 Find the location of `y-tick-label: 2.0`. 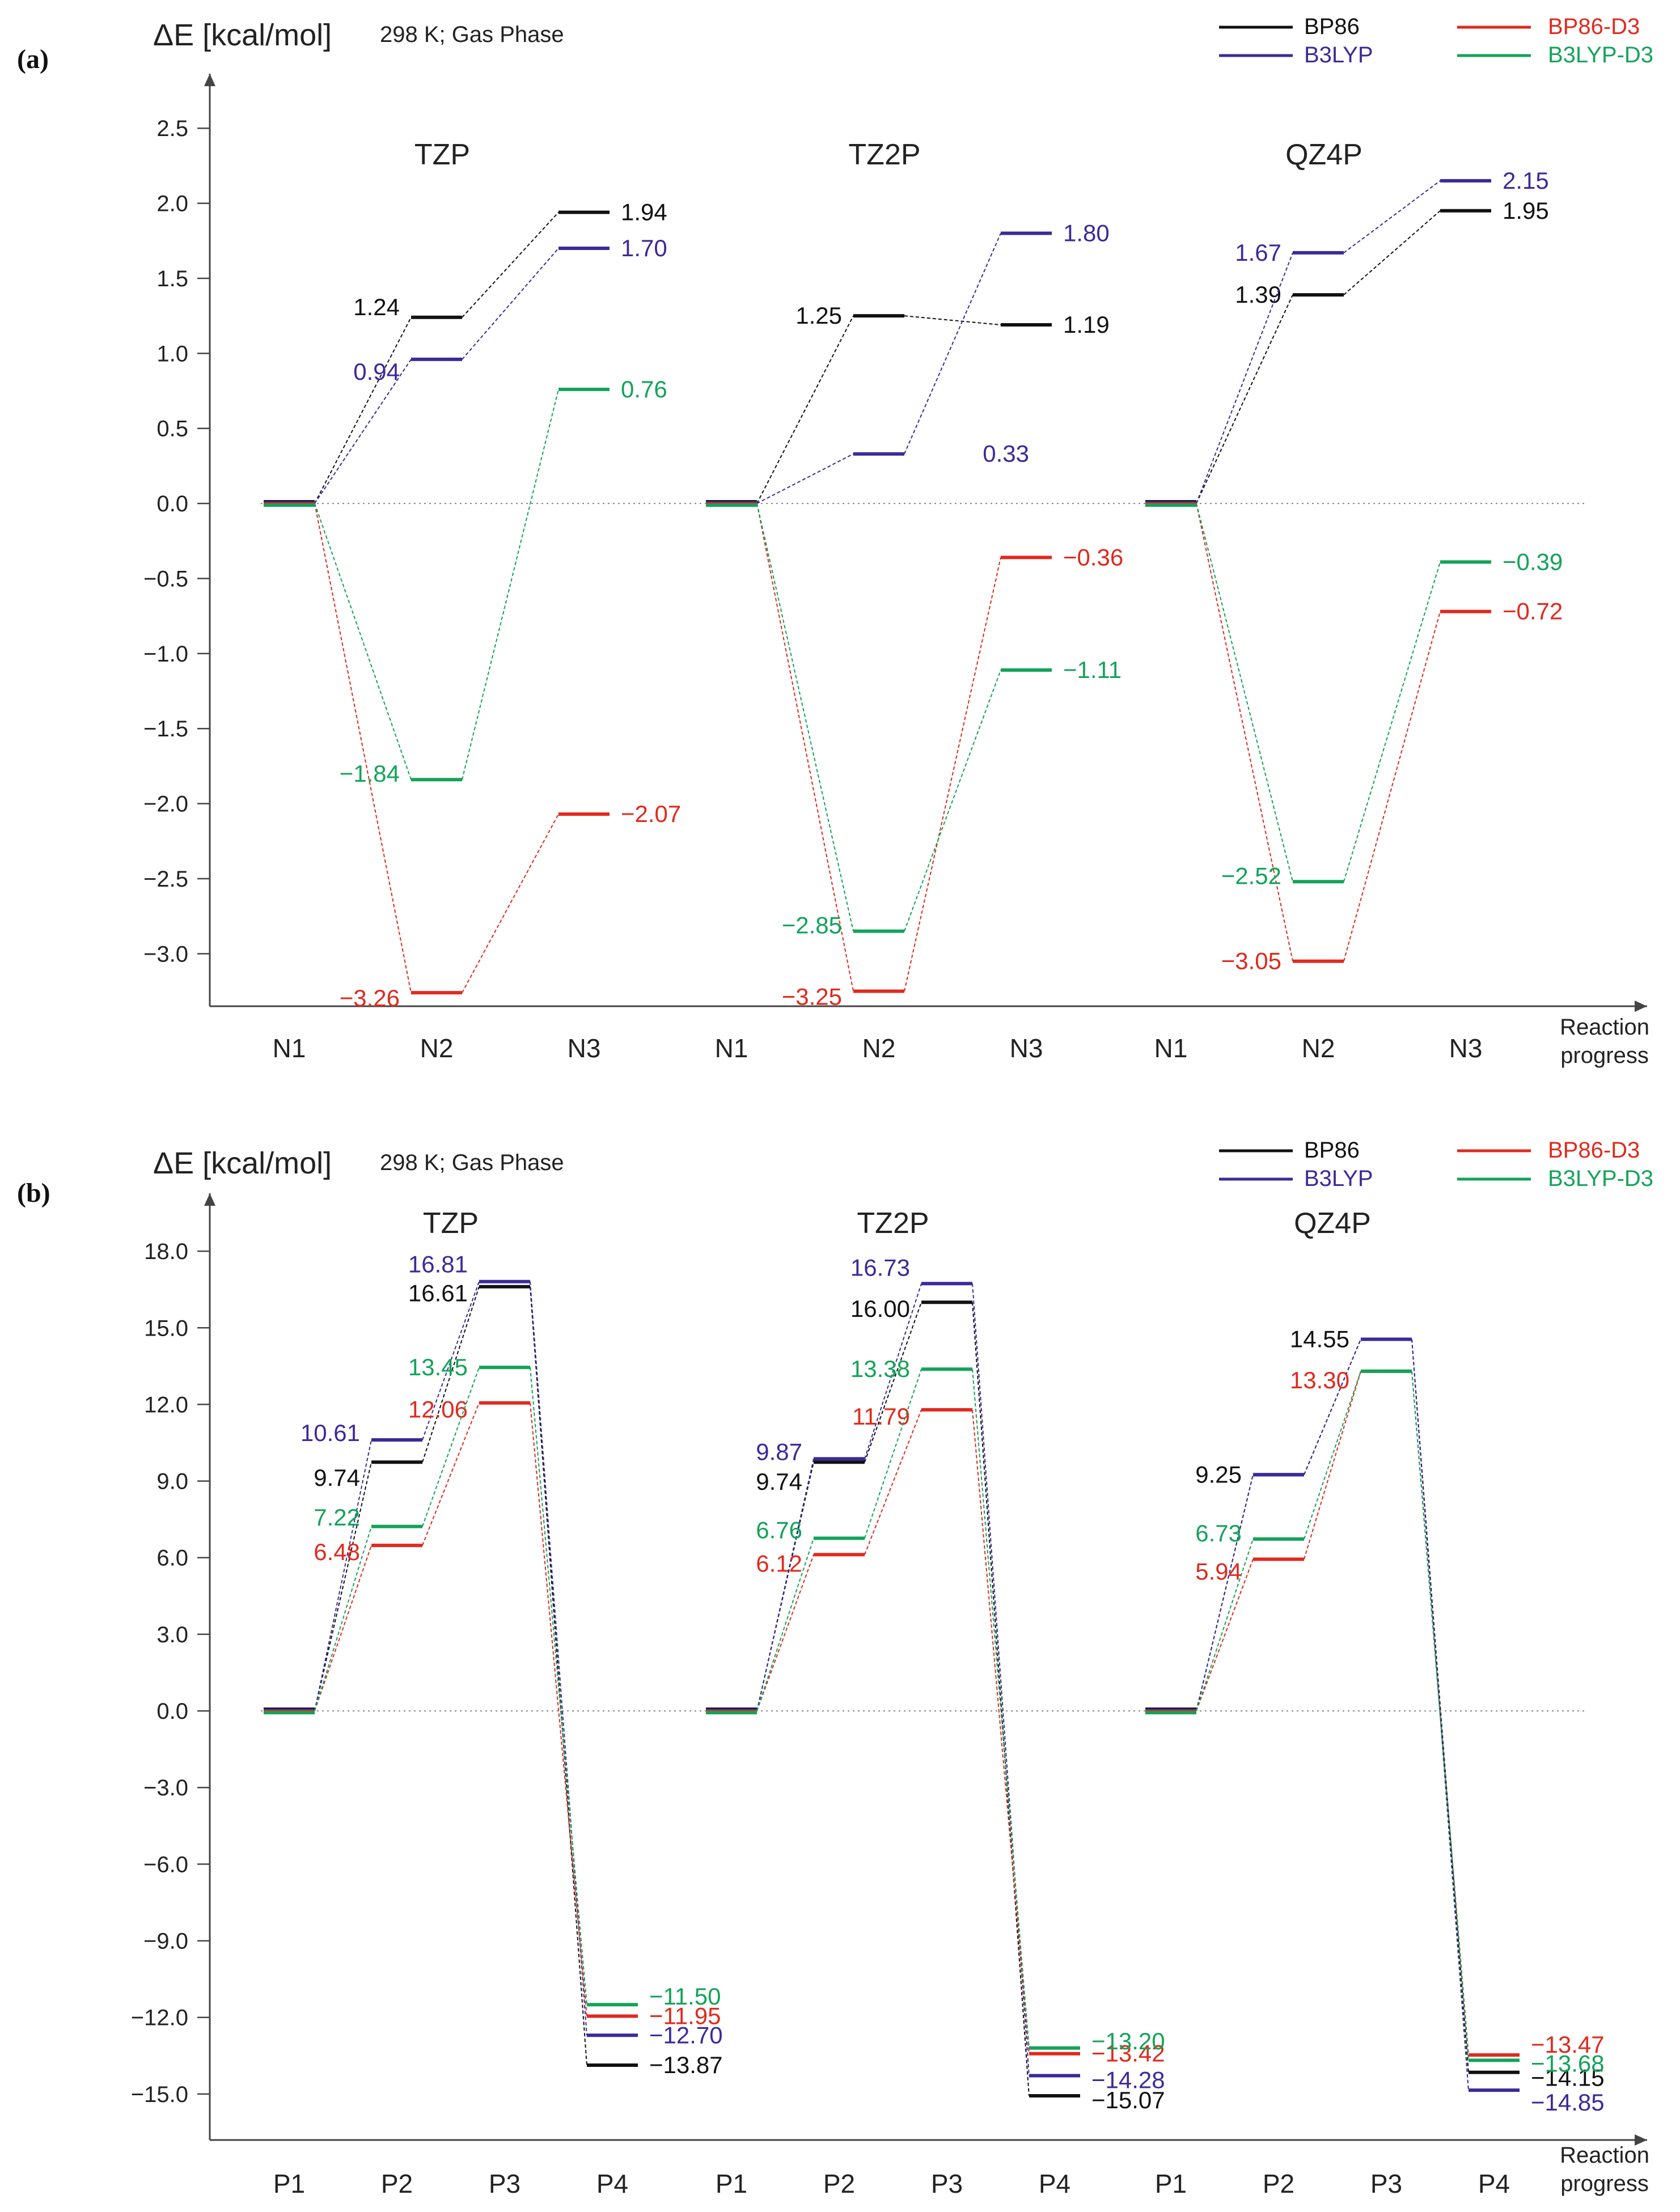

y-tick-label: 2.0 is located at coordinates (172, 204).